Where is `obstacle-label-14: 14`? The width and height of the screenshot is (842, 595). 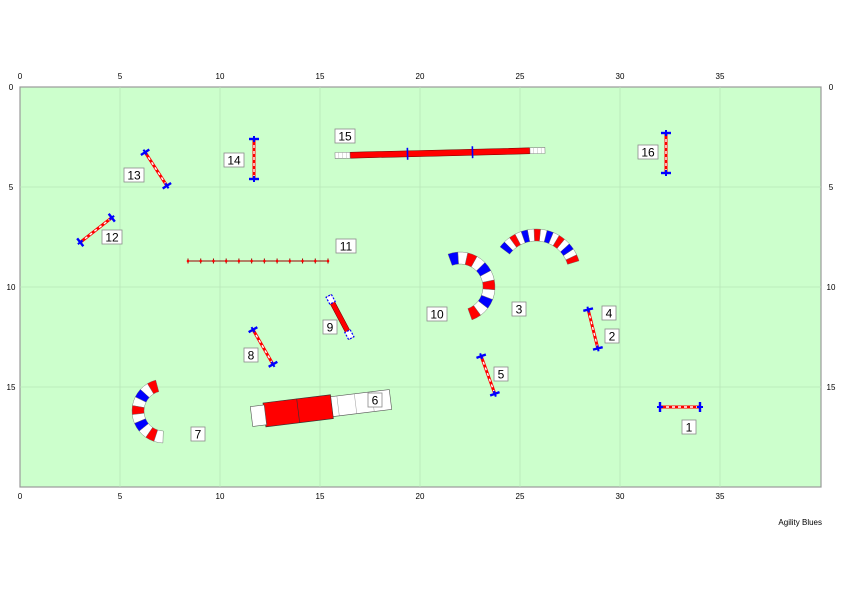 obstacle-label-14: 14 is located at coordinates (234, 160).